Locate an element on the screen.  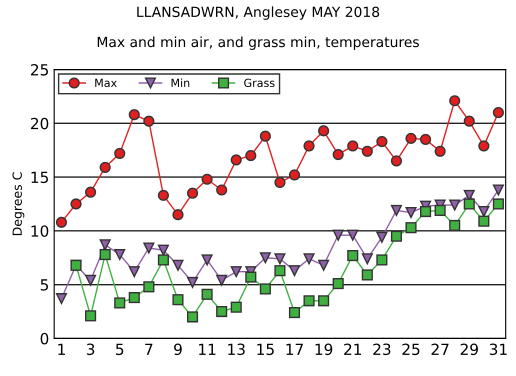
x-tick-label: 17 is located at coordinates (294, 349).